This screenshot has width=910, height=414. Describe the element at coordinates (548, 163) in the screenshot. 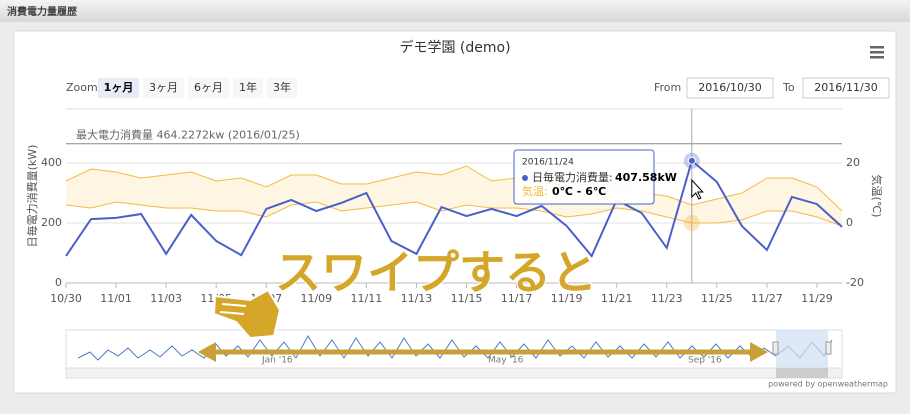

I see `tooltip-date: 2016/11/24` at that location.